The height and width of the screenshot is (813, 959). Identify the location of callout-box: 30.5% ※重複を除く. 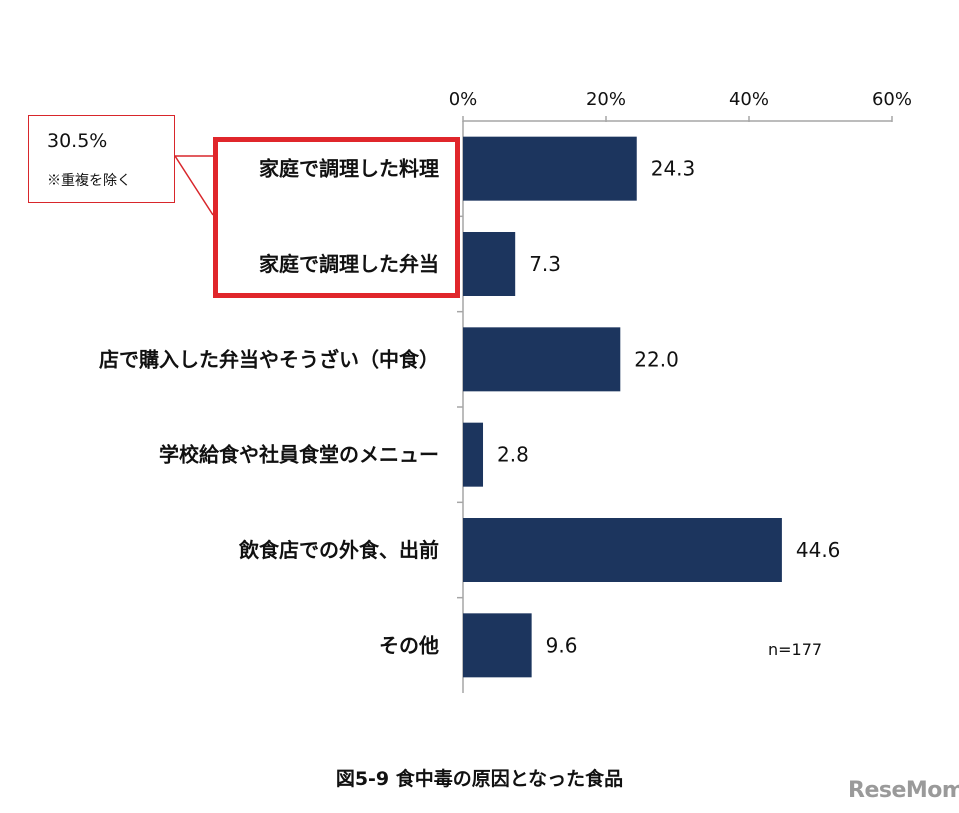
(101, 159).